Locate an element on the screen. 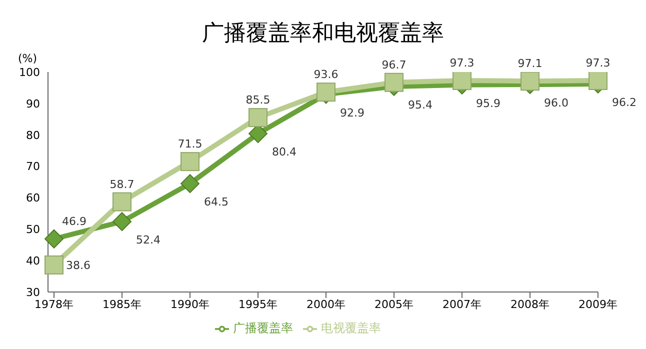 This screenshot has height=349, width=646. data-label: 58.7 is located at coordinates (122, 184).